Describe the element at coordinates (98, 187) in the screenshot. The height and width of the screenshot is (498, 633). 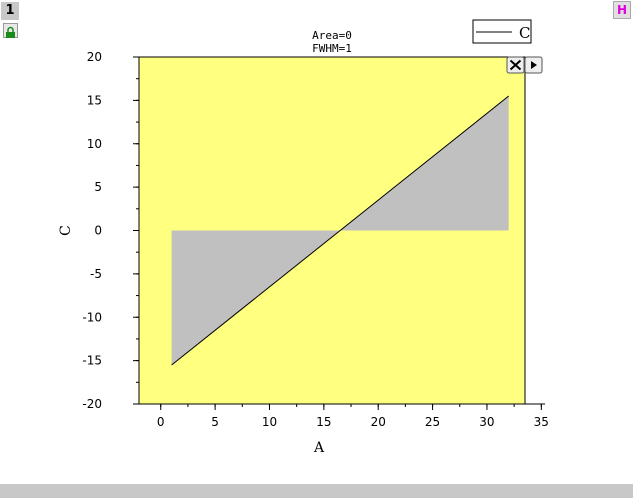
I see `y-tick-label: 5` at that location.